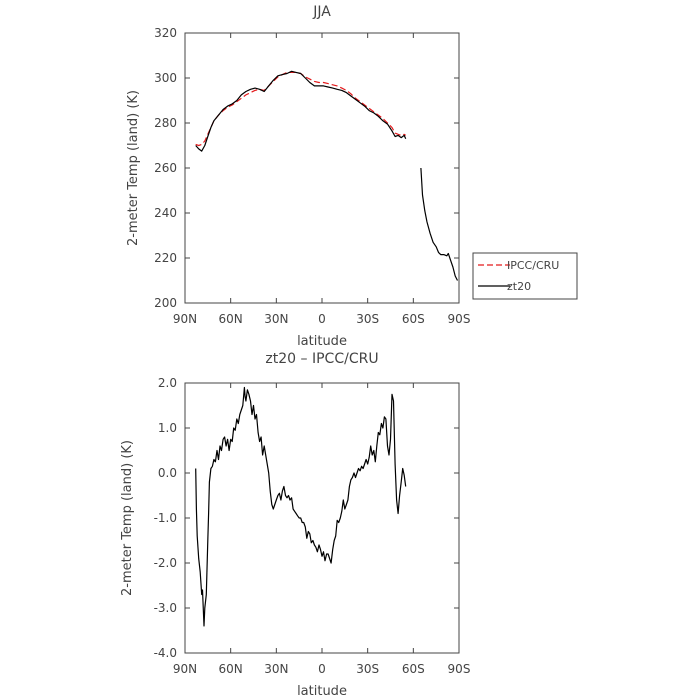 The width and height of the screenshot is (700, 700). I want to click on y-tick-label: 280, so click(165, 123).